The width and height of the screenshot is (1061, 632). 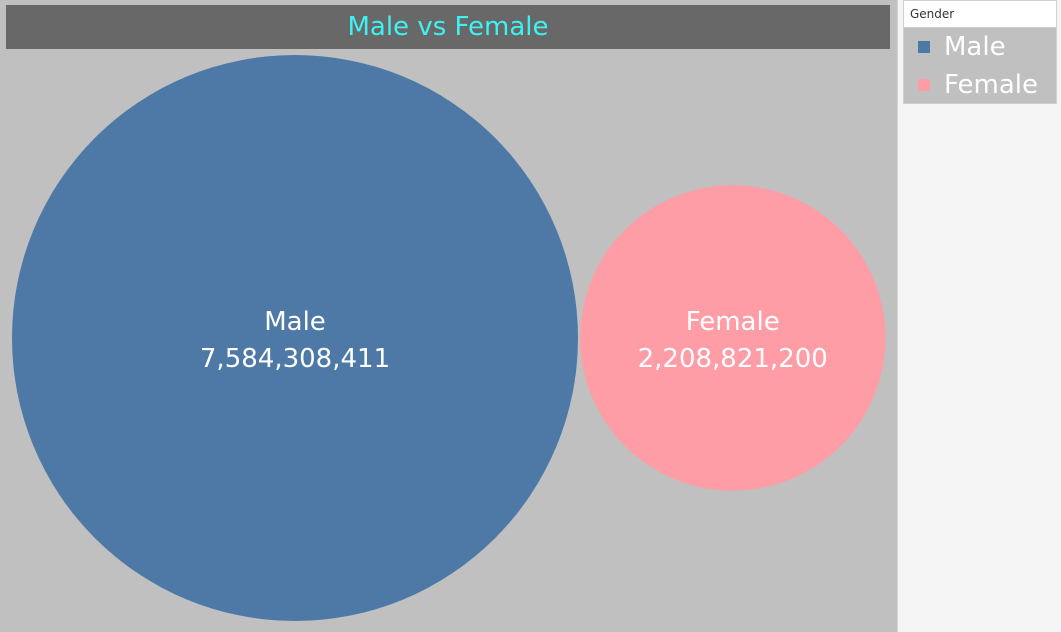 What do you see at coordinates (975, 47) in the screenshot?
I see `legend-label-male: Male` at bounding box center [975, 47].